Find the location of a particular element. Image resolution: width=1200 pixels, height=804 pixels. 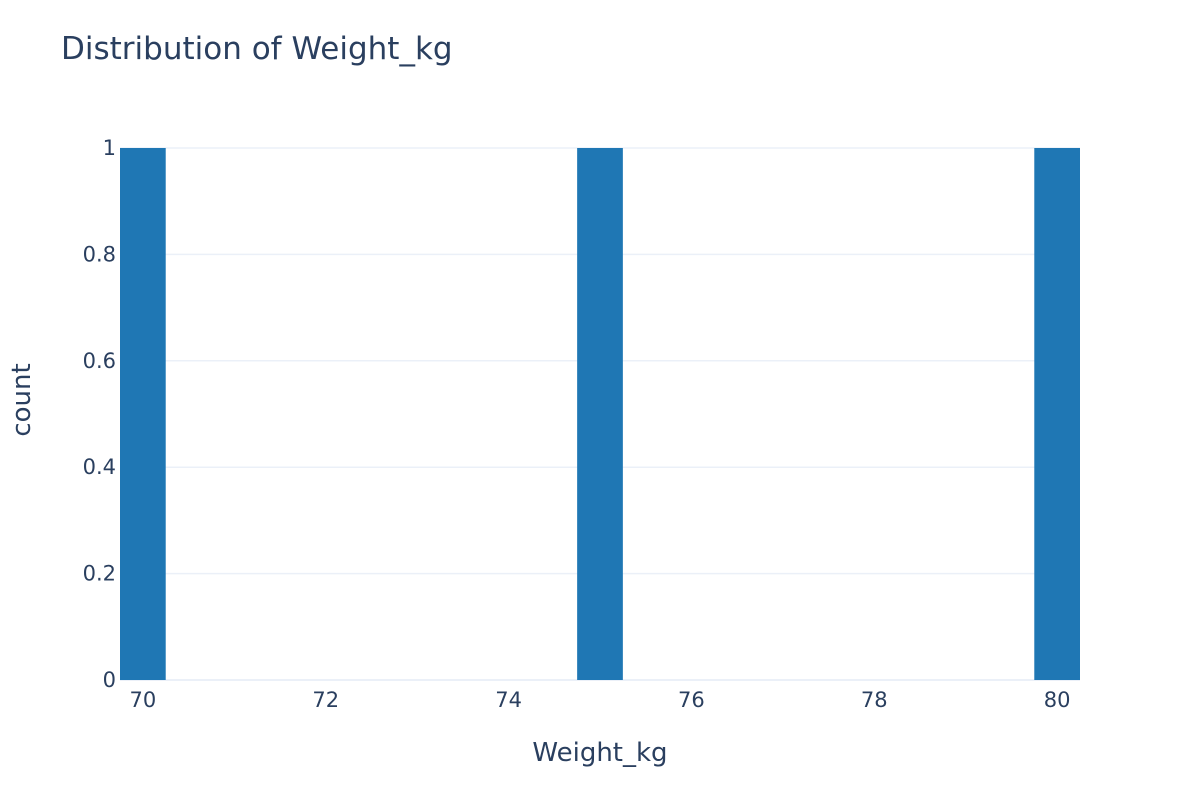

y-tick-label: 0.2 is located at coordinates (99, 574).